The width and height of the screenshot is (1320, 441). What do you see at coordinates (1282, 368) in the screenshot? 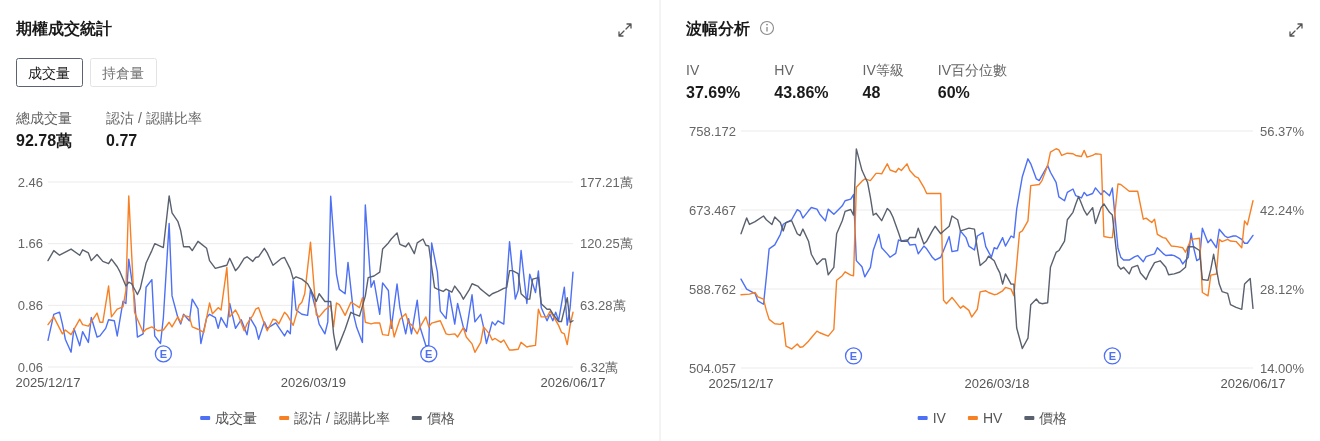
I see `y2-tick-label: 14.00%` at bounding box center [1282, 368].